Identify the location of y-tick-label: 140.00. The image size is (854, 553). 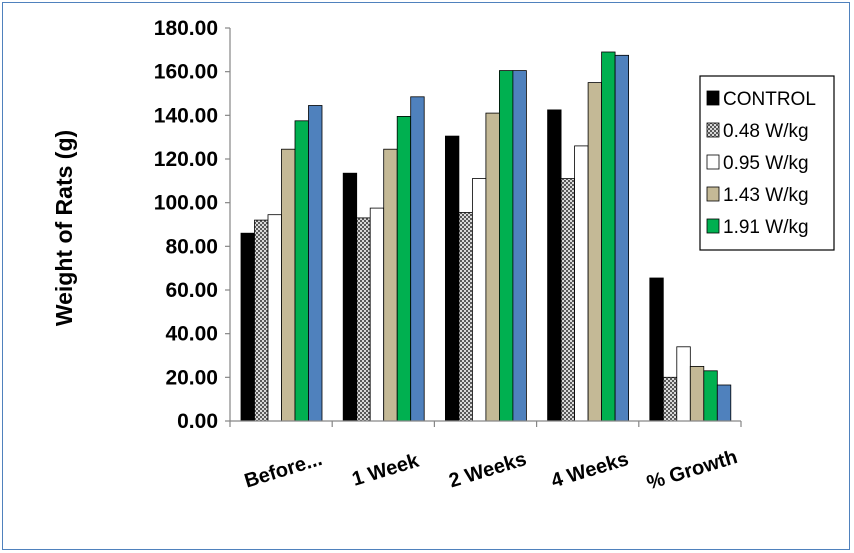
(186, 115).